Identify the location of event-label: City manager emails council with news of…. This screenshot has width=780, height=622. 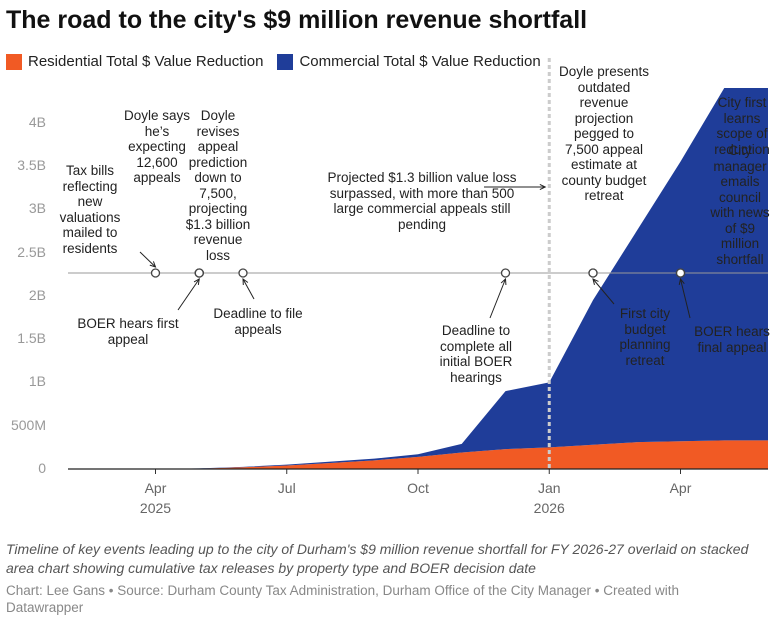
(740, 205).